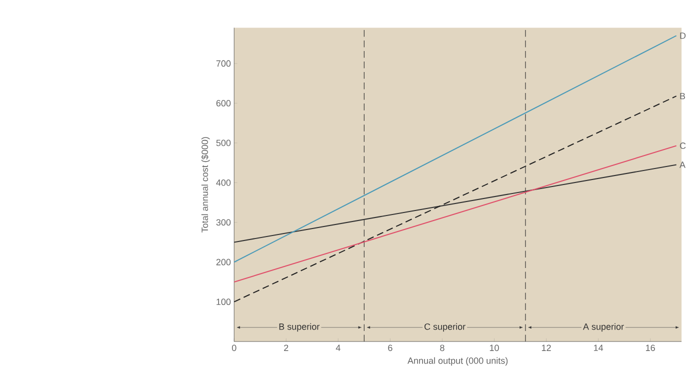 Image resolution: width=689 pixels, height=369 pixels. What do you see at coordinates (338, 348) in the screenshot?
I see `x-tick-label: 4` at bounding box center [338, 348].